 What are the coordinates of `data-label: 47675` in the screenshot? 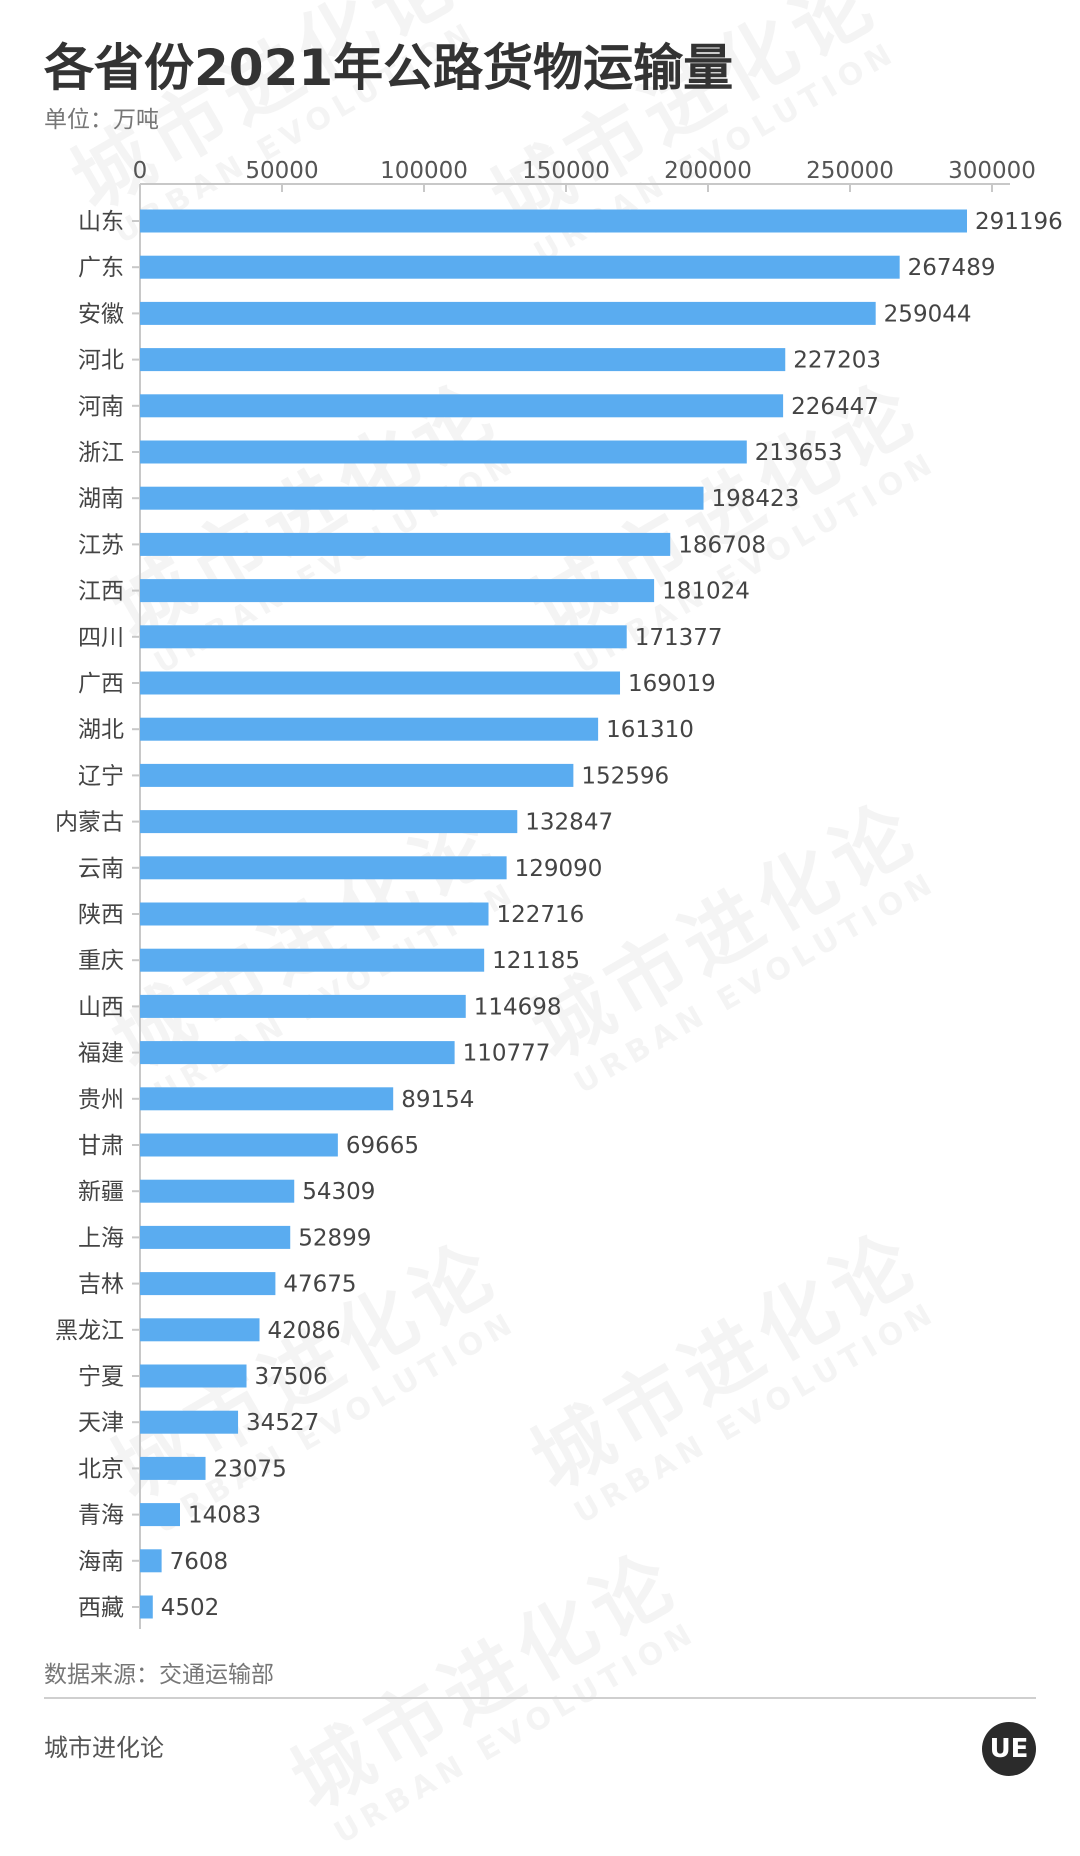 It's located at (319, 1285).